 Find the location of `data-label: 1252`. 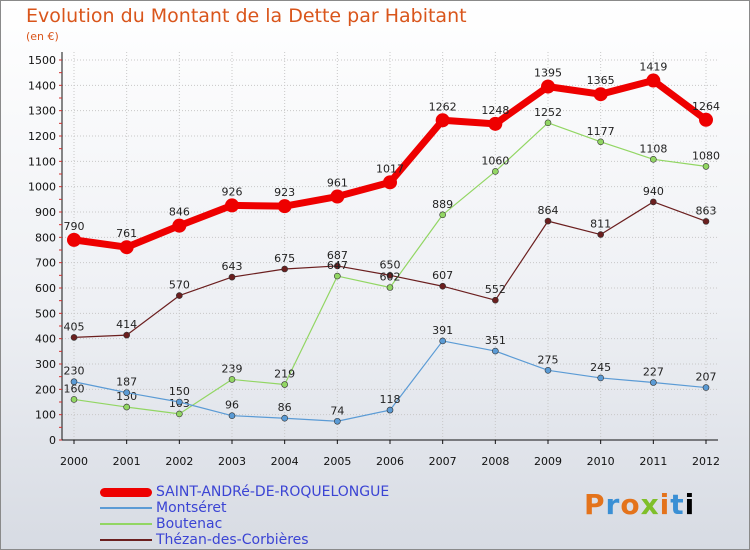

data-label: 1252 is located at coordinates (548, 112).